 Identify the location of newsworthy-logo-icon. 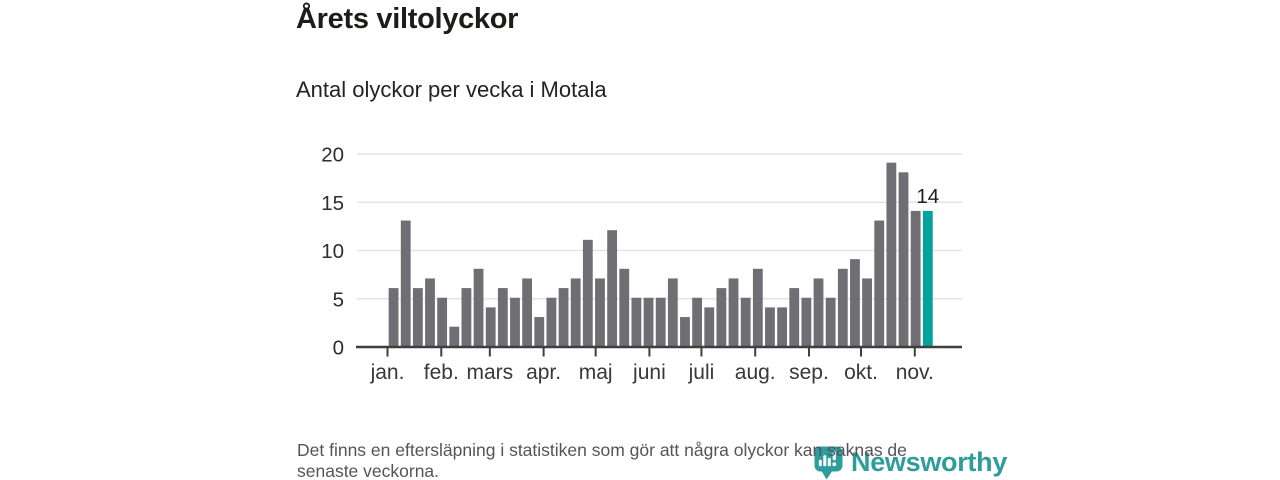
(828, 463).